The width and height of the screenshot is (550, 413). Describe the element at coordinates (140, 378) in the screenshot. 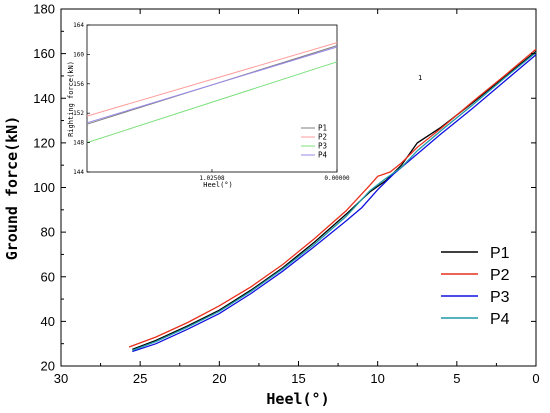

I see `x-tick-label: 25` at that location.